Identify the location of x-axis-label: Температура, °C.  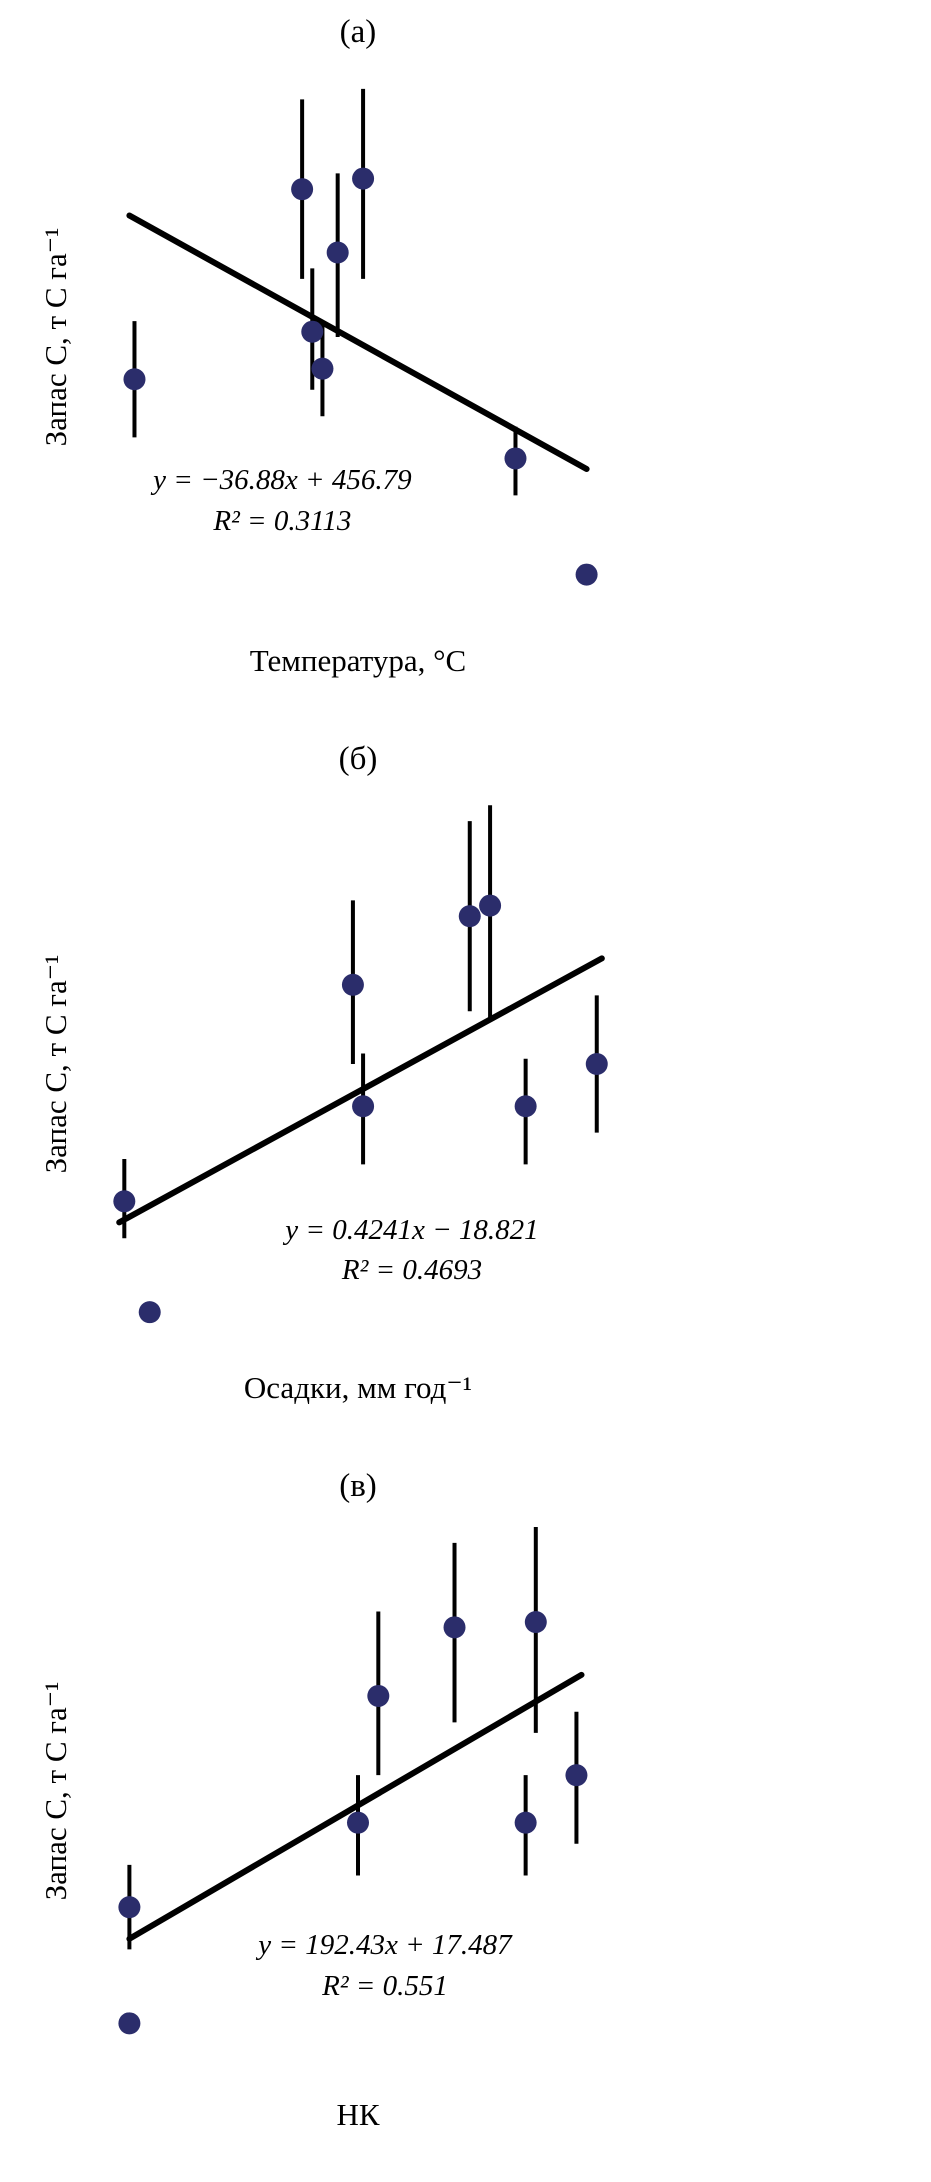
(358, 660).